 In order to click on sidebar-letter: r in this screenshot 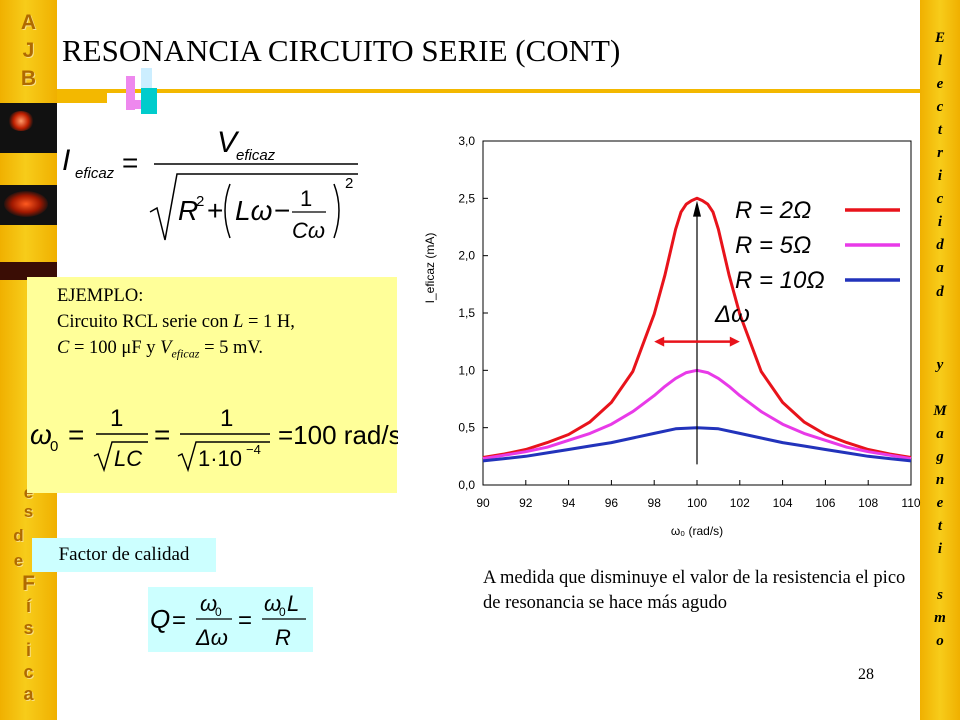, I will do `click(940, 153)`.